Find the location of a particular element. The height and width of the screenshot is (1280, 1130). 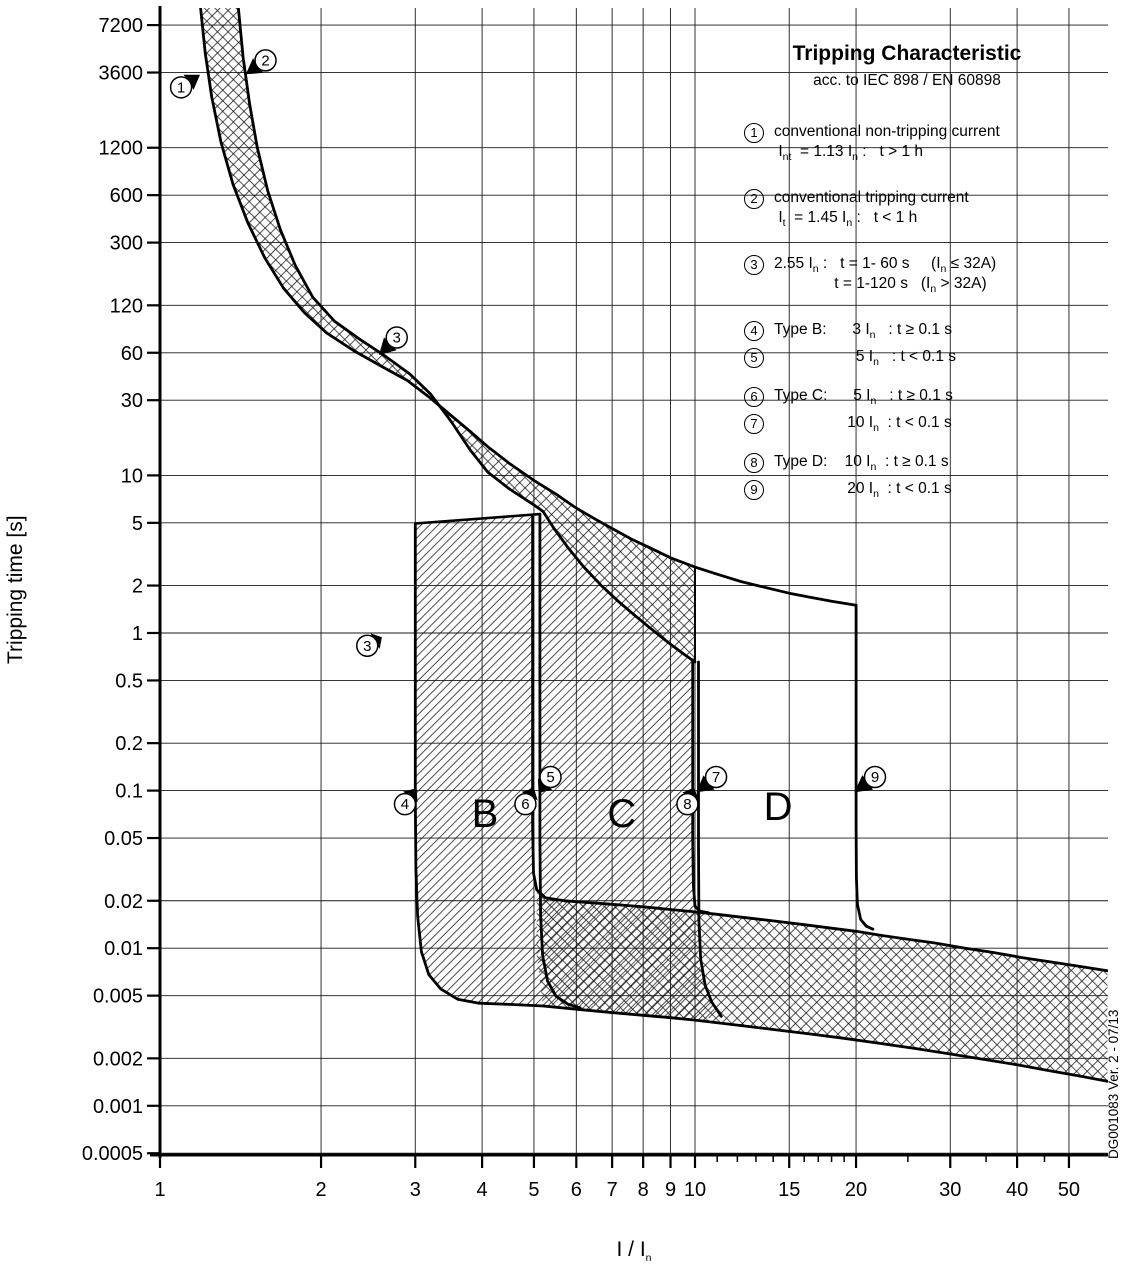

region-zone-c is located at coordinates (630, 767).